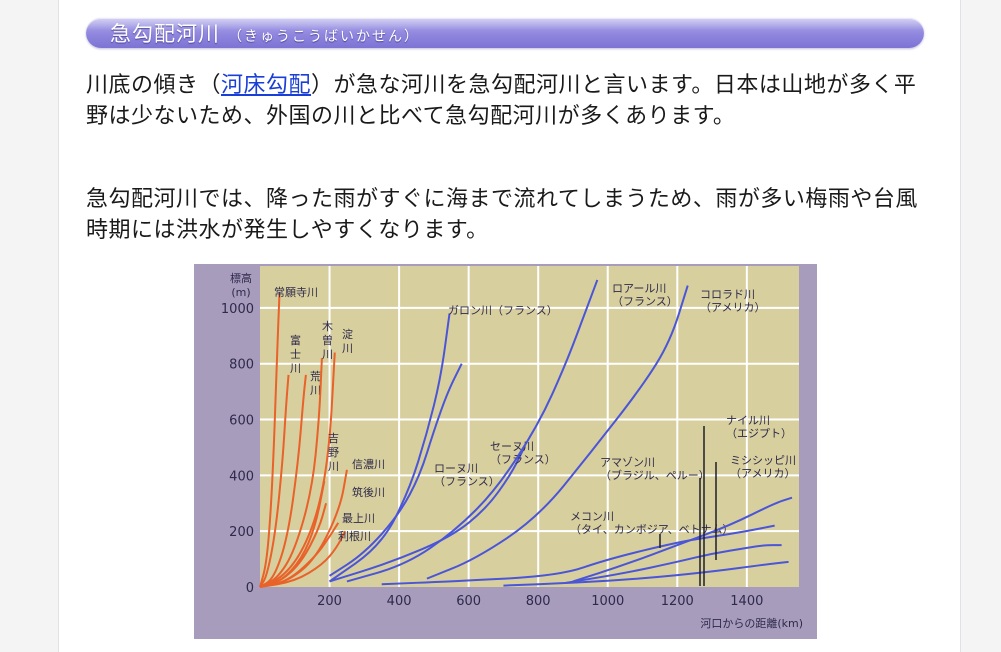 The height and width of the screenshot is (652, 1001). What do you see at coordinates (241, 421) in the screenshot?
I see `y-tick-label: 600` at bounding box center [241, 421].